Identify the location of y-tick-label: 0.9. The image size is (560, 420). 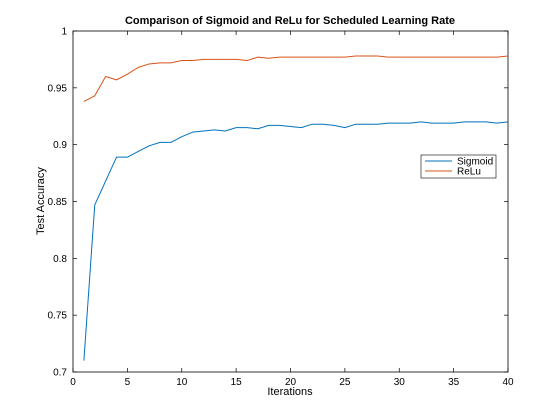
(60, 145).